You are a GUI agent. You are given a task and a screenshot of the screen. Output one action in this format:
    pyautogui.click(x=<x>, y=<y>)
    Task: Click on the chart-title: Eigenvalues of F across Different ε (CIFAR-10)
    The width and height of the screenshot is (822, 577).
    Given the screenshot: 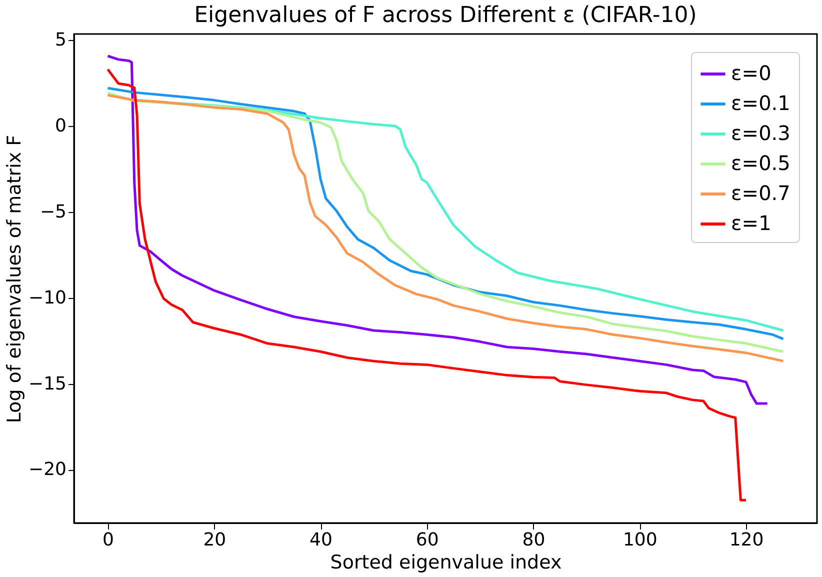 What is the action you would take?
    pyautogui.click(x=445, y=15)
    